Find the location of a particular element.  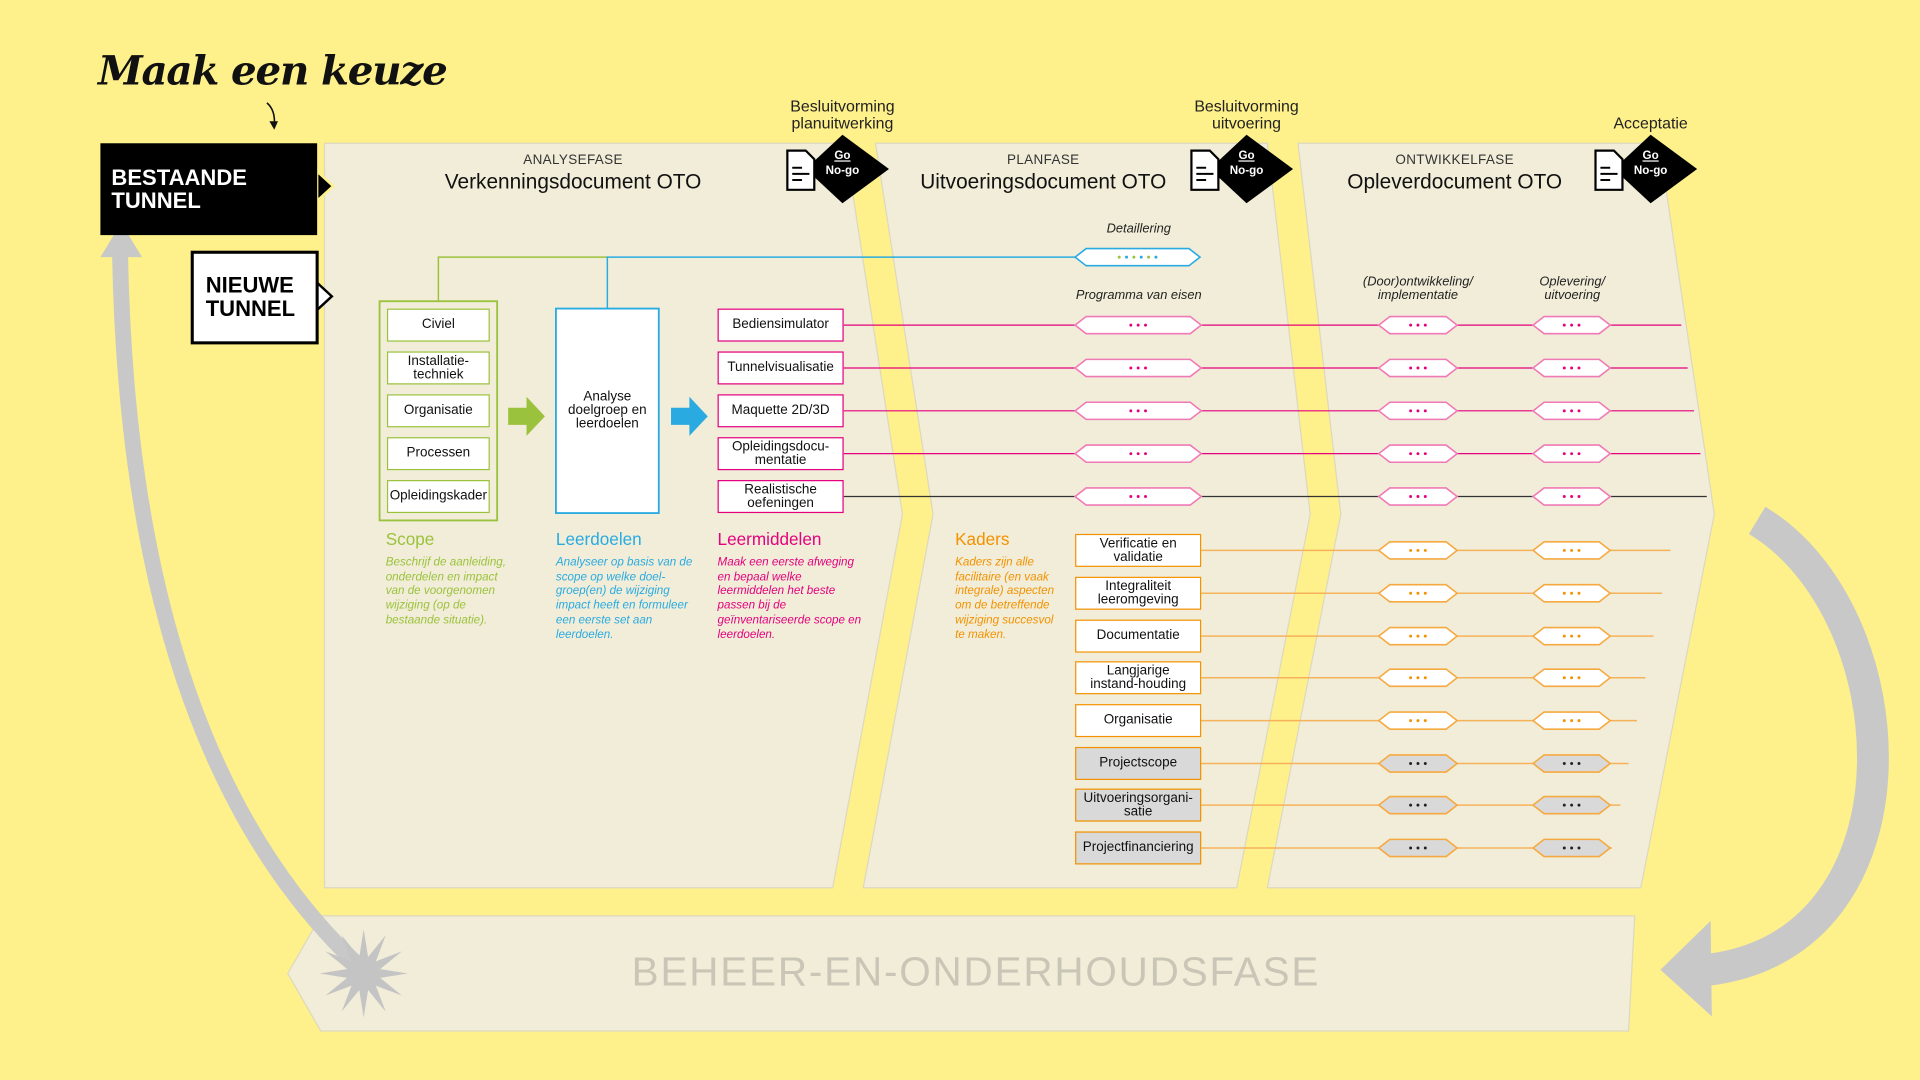

kader-item: Projectfinanciering is located at coordinates (1138, 848).